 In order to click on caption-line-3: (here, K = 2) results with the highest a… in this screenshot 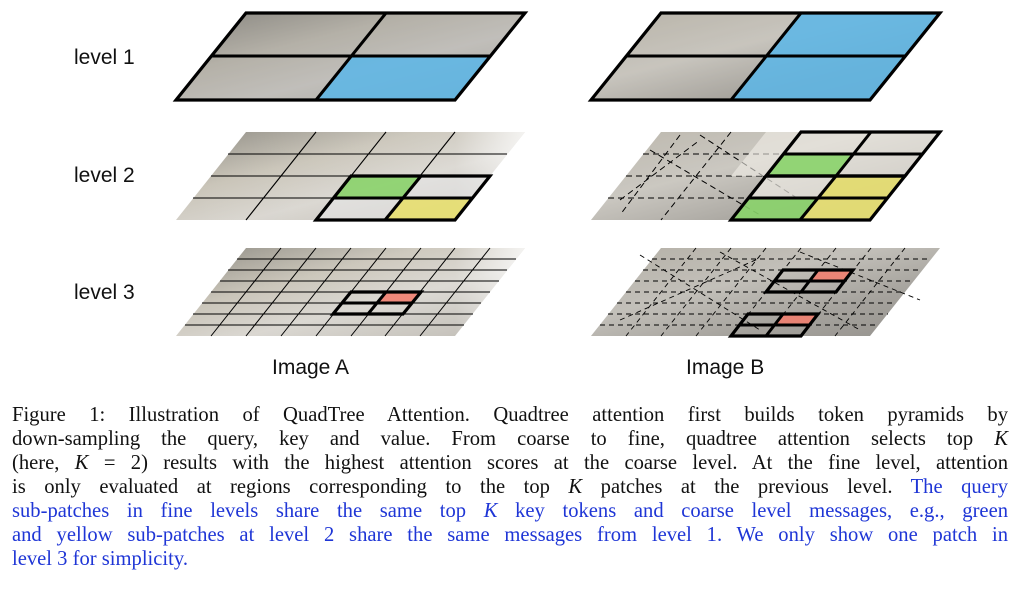, I will do `click(510, 463)`.